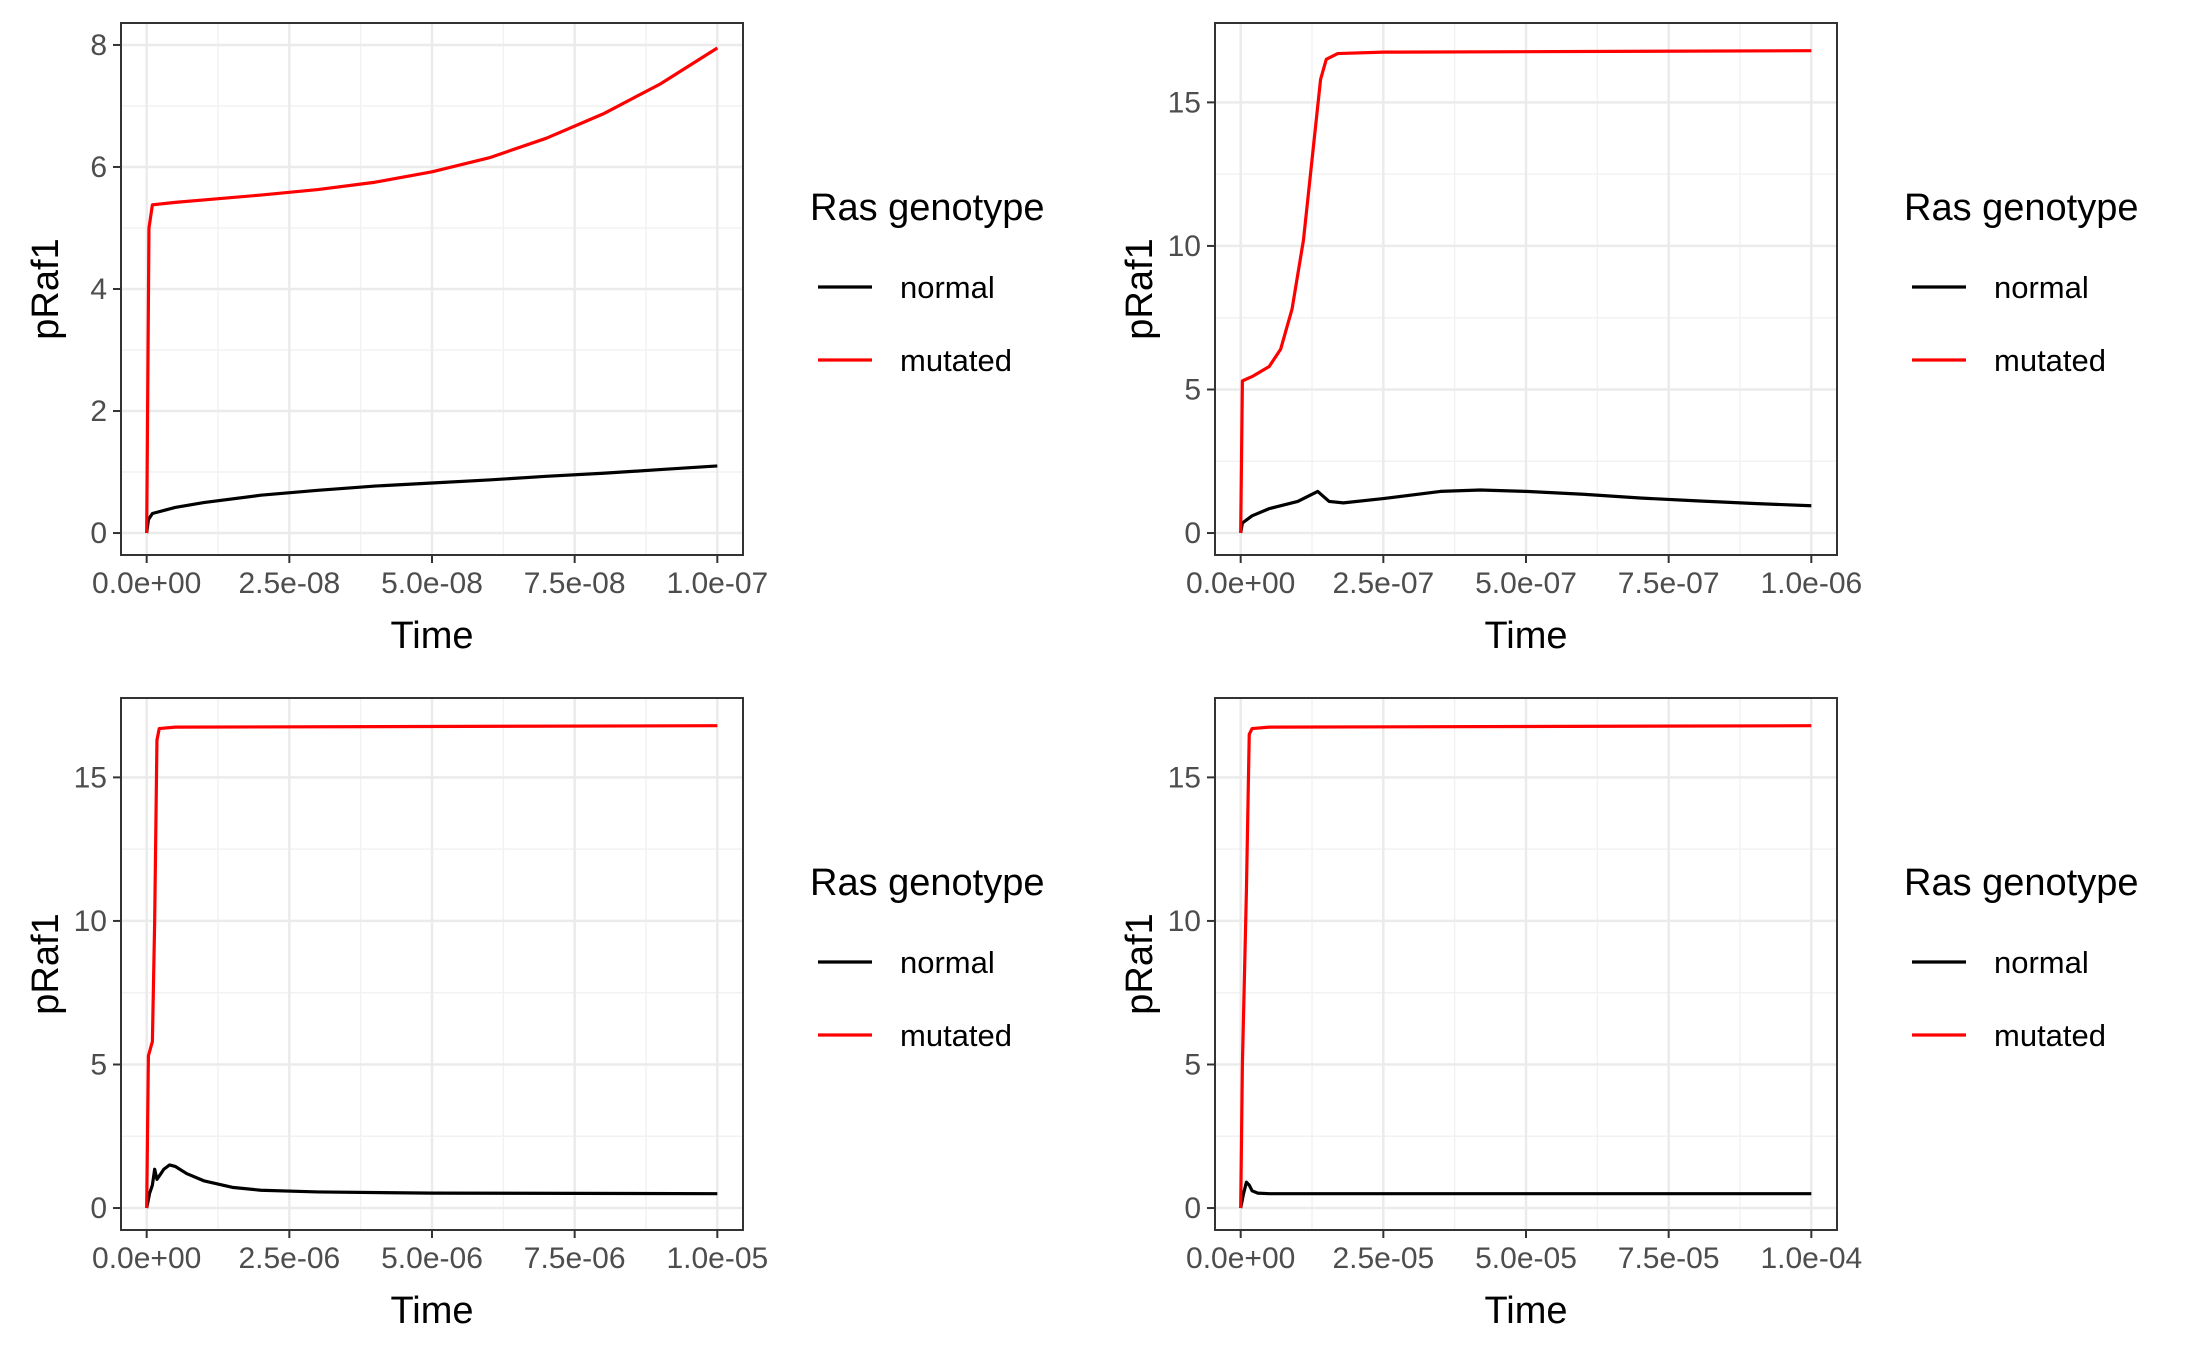 The width and height of the screenshot is (2187, 1350). Describe the element at coordinates (1526, 583) in the screenshot. I see `x-tick-label: 5.0e-07` at that location.